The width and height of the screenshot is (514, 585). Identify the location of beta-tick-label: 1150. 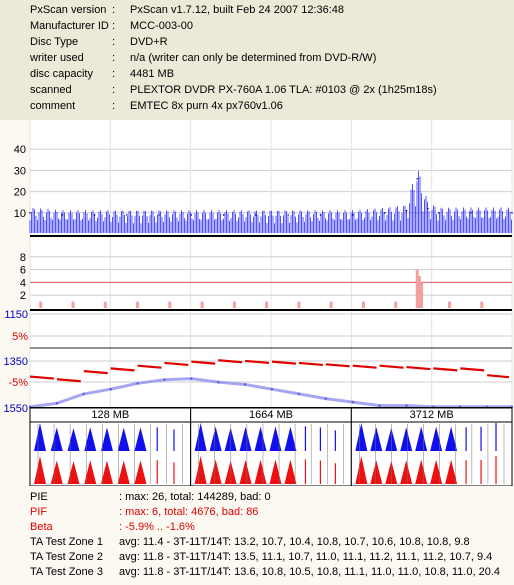
(16, 315).